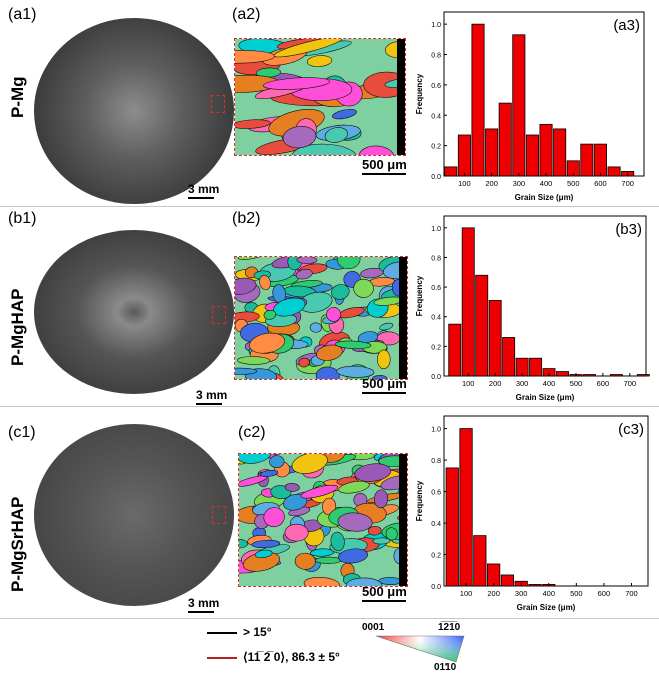 This screenshot has height=674, width=659. Describe the element at coordinates (257, 632) in the screenshot. I see `legend-label-high-angle: > 15°` at that location.